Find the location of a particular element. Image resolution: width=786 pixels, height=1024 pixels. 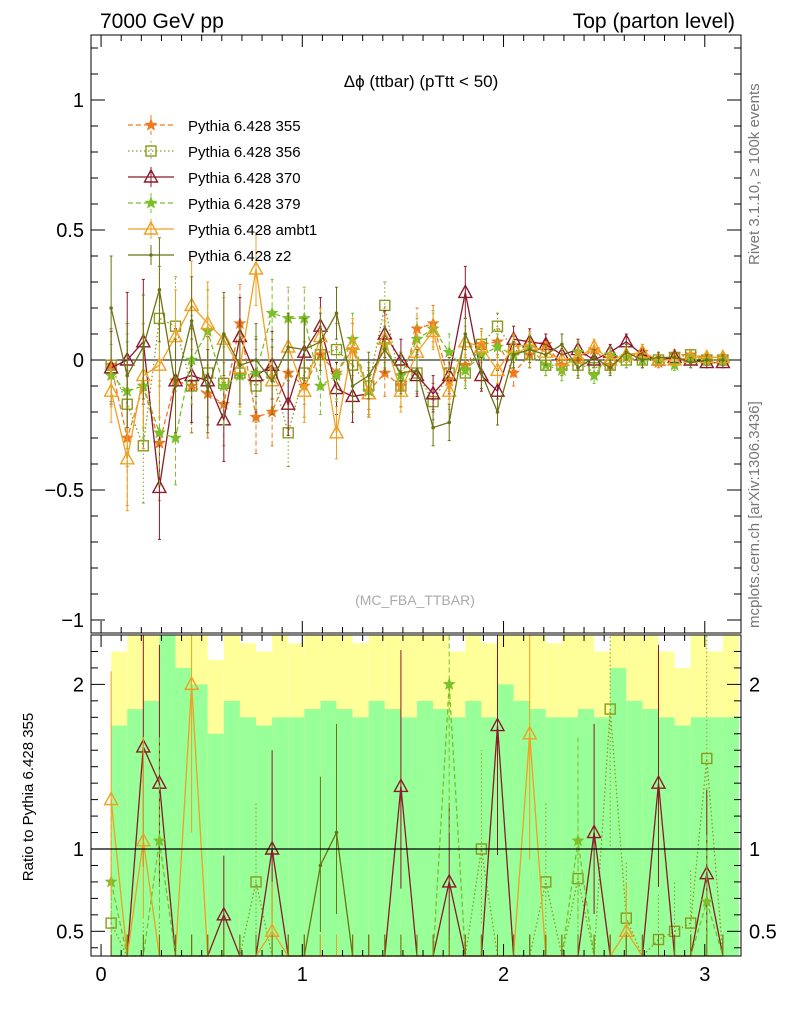

side-mcplots-label: mcplots.cern.ch [arXiv:1306.3436] is located at coordinates (754, 514).